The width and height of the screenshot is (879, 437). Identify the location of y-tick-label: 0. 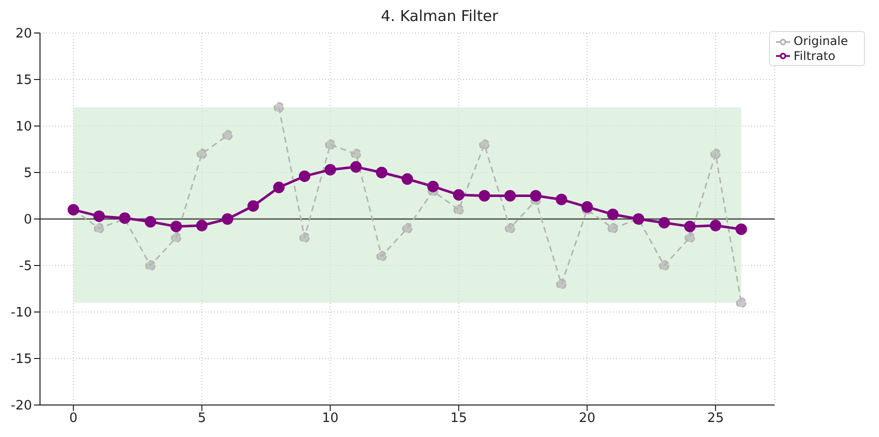
(28, 220).